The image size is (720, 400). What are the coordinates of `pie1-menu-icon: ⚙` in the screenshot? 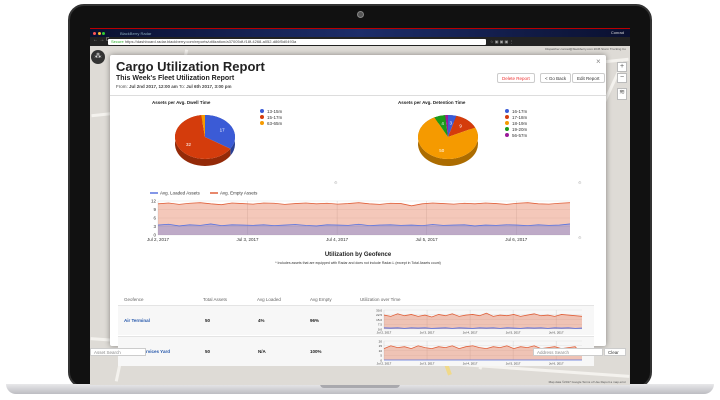 It's located at (336, 182).